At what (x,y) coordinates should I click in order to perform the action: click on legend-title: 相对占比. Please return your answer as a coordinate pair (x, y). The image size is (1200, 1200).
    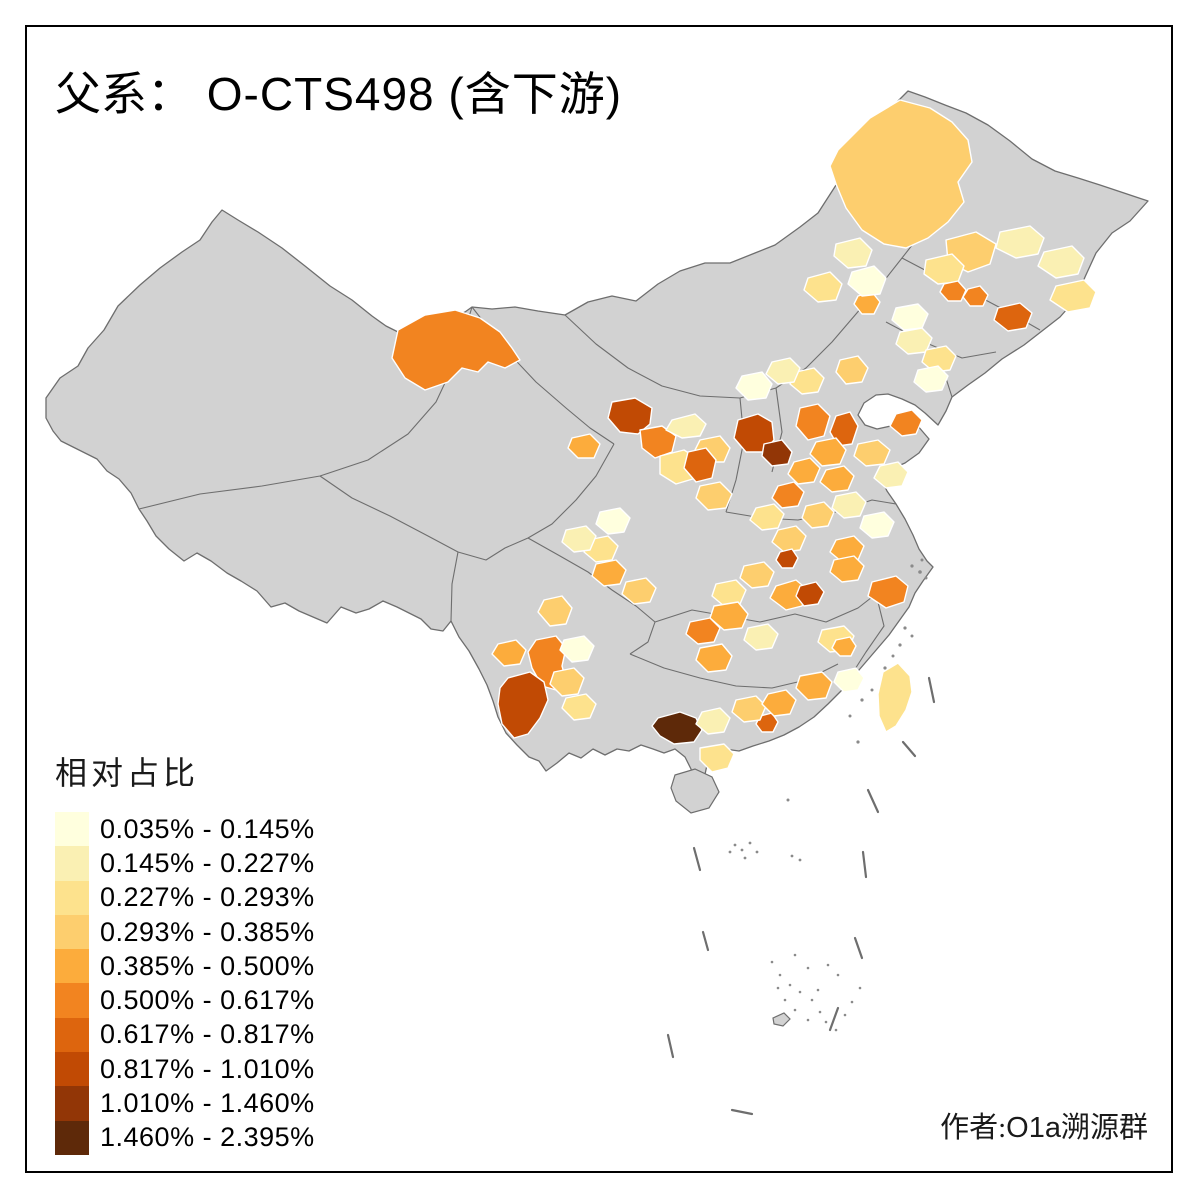
    Looking at the image, I should click on (127, 773).